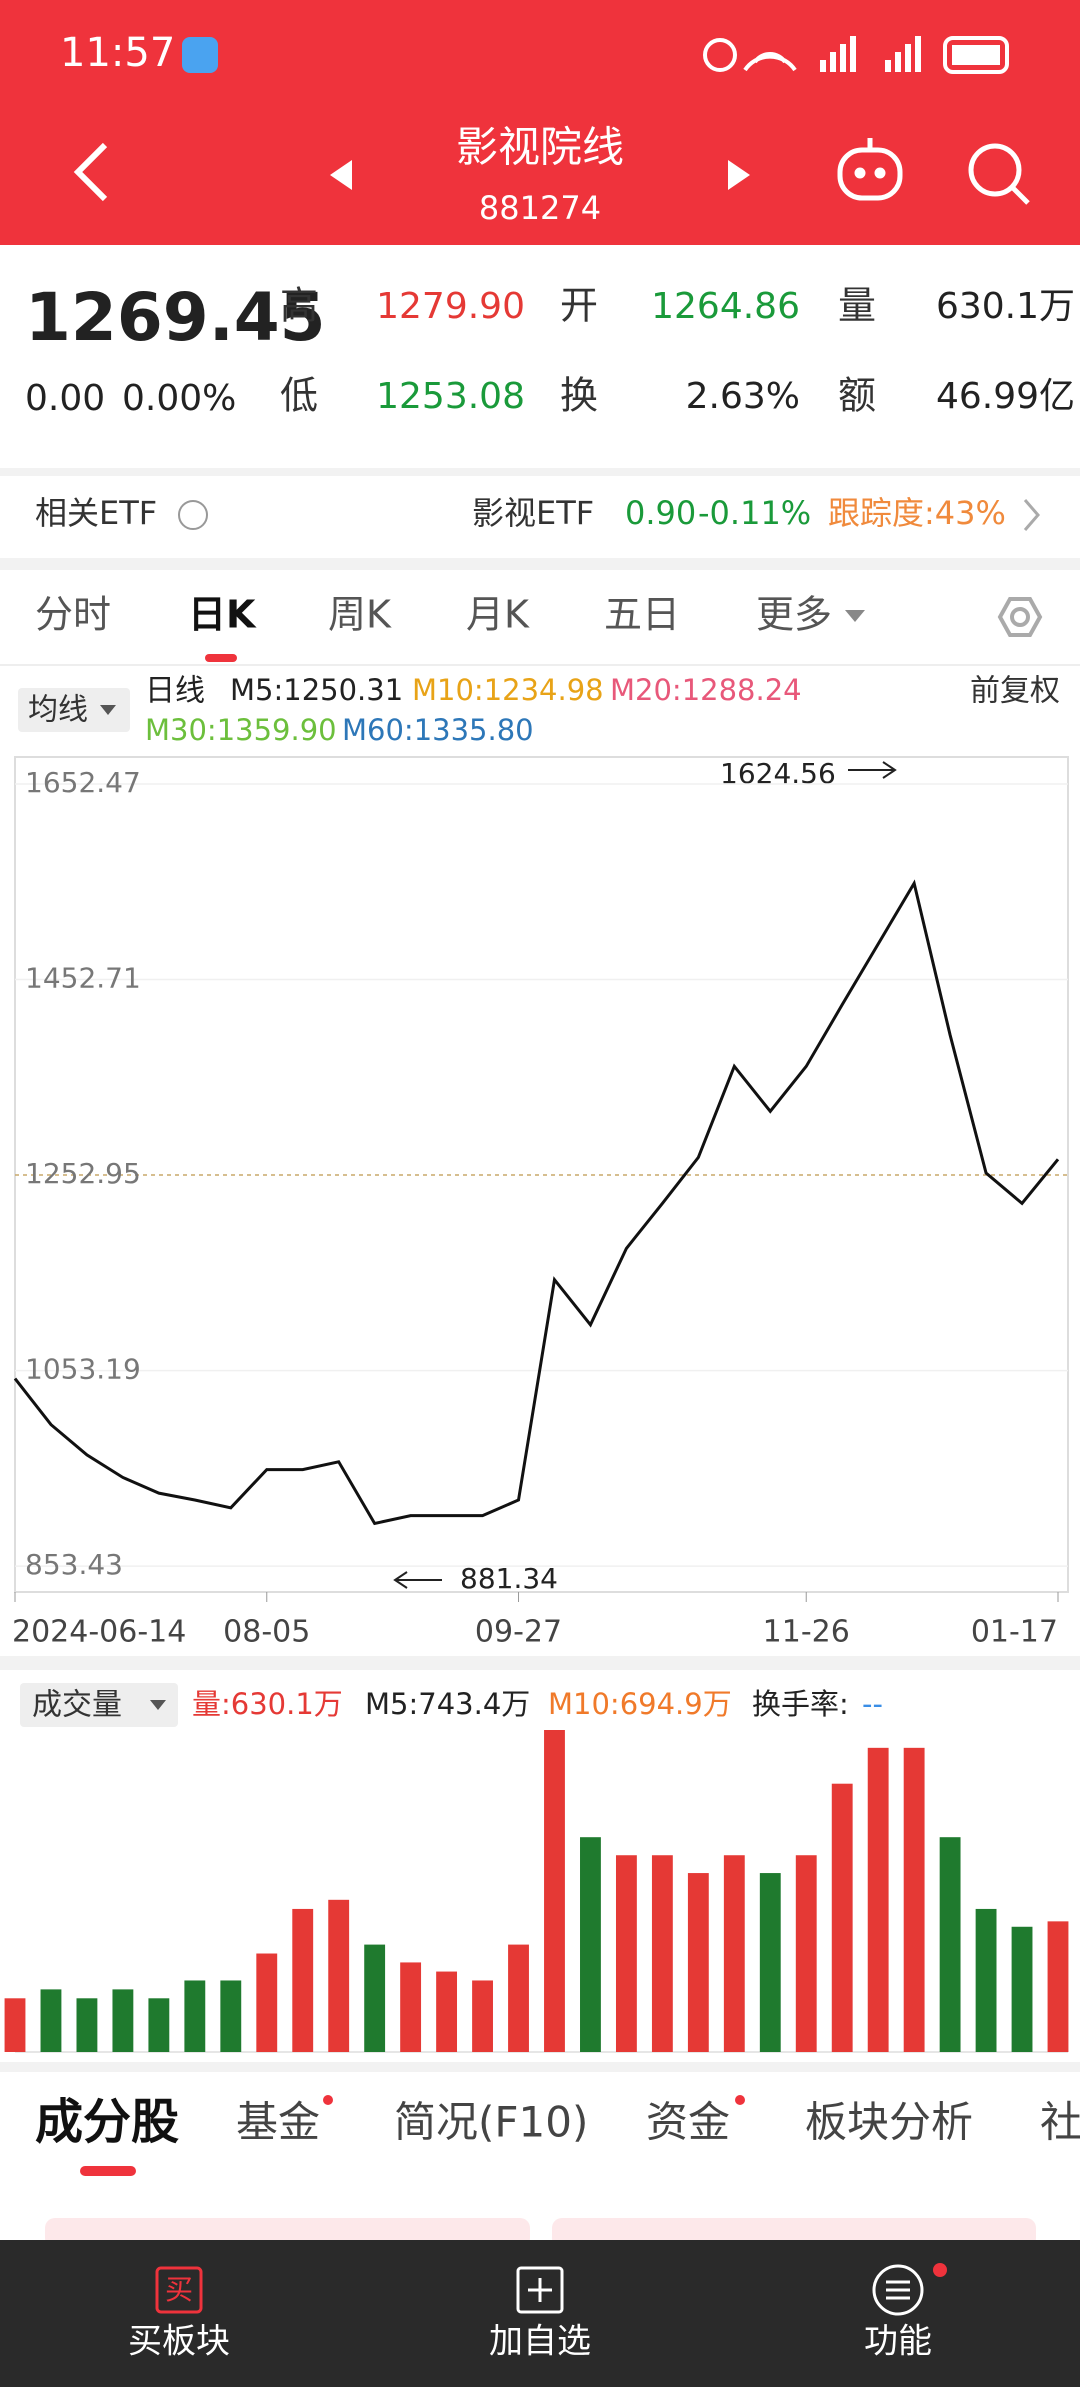 Image resolution: width=1080 pixels, height=2391 pixels. I want to click on etf-tracking: 跟踪度:43%, so click(917, 513).